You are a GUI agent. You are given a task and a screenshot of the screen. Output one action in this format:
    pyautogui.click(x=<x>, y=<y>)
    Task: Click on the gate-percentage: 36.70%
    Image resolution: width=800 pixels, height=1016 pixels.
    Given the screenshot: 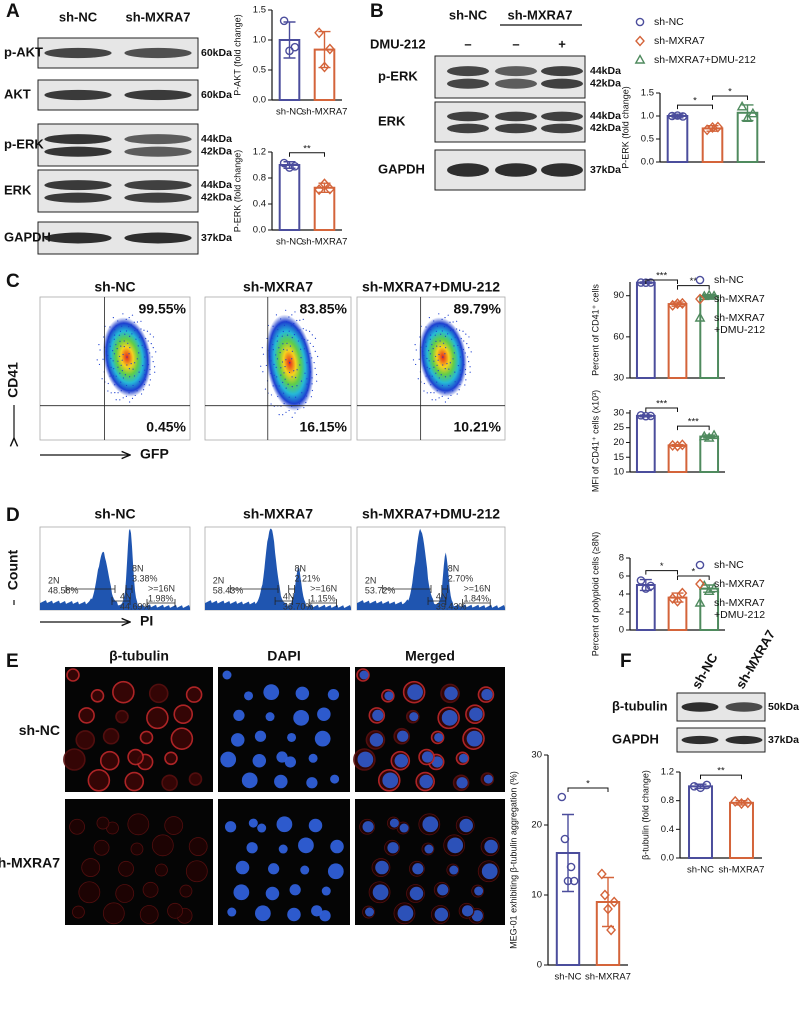 What is the action you would take?
    pyautogui.click(x=298, y=606)
    